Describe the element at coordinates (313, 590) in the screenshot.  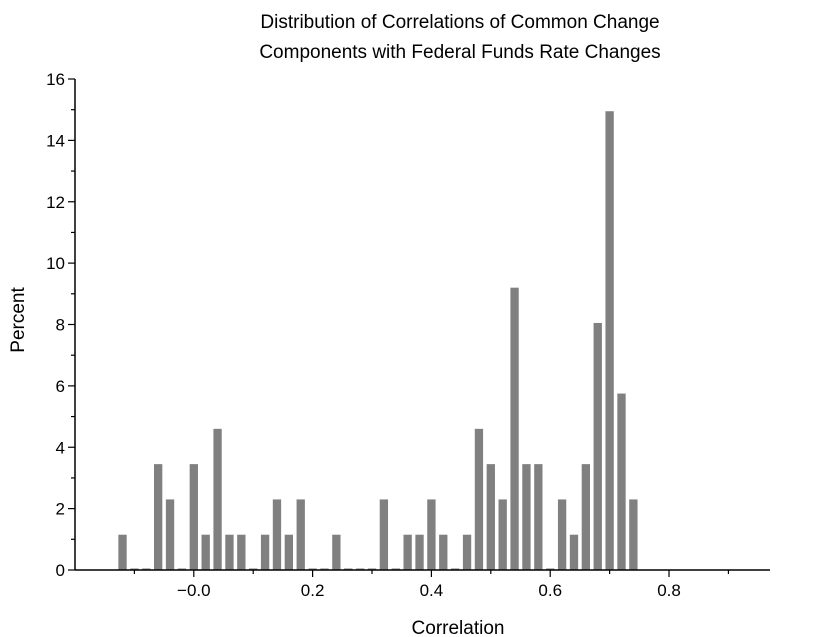
I see `x-tick-label: 0.2` at that location.